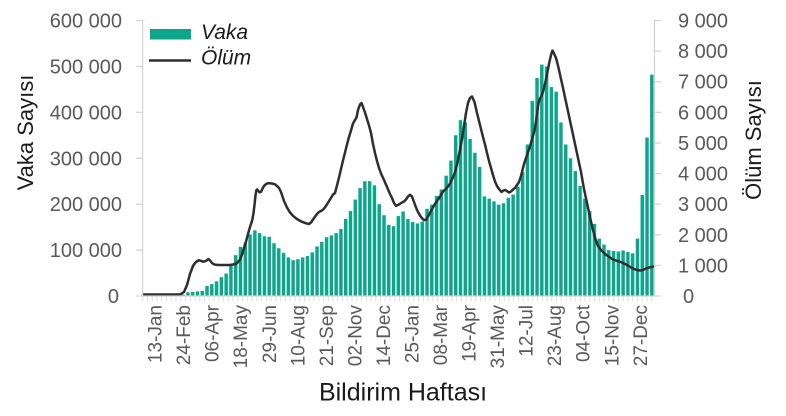 Image resolution: width=786 pixels, height=416 pixels. Describe the element at coordinates (86, 22) in the screenshot. I see `svg-text: 600 000` at that location.